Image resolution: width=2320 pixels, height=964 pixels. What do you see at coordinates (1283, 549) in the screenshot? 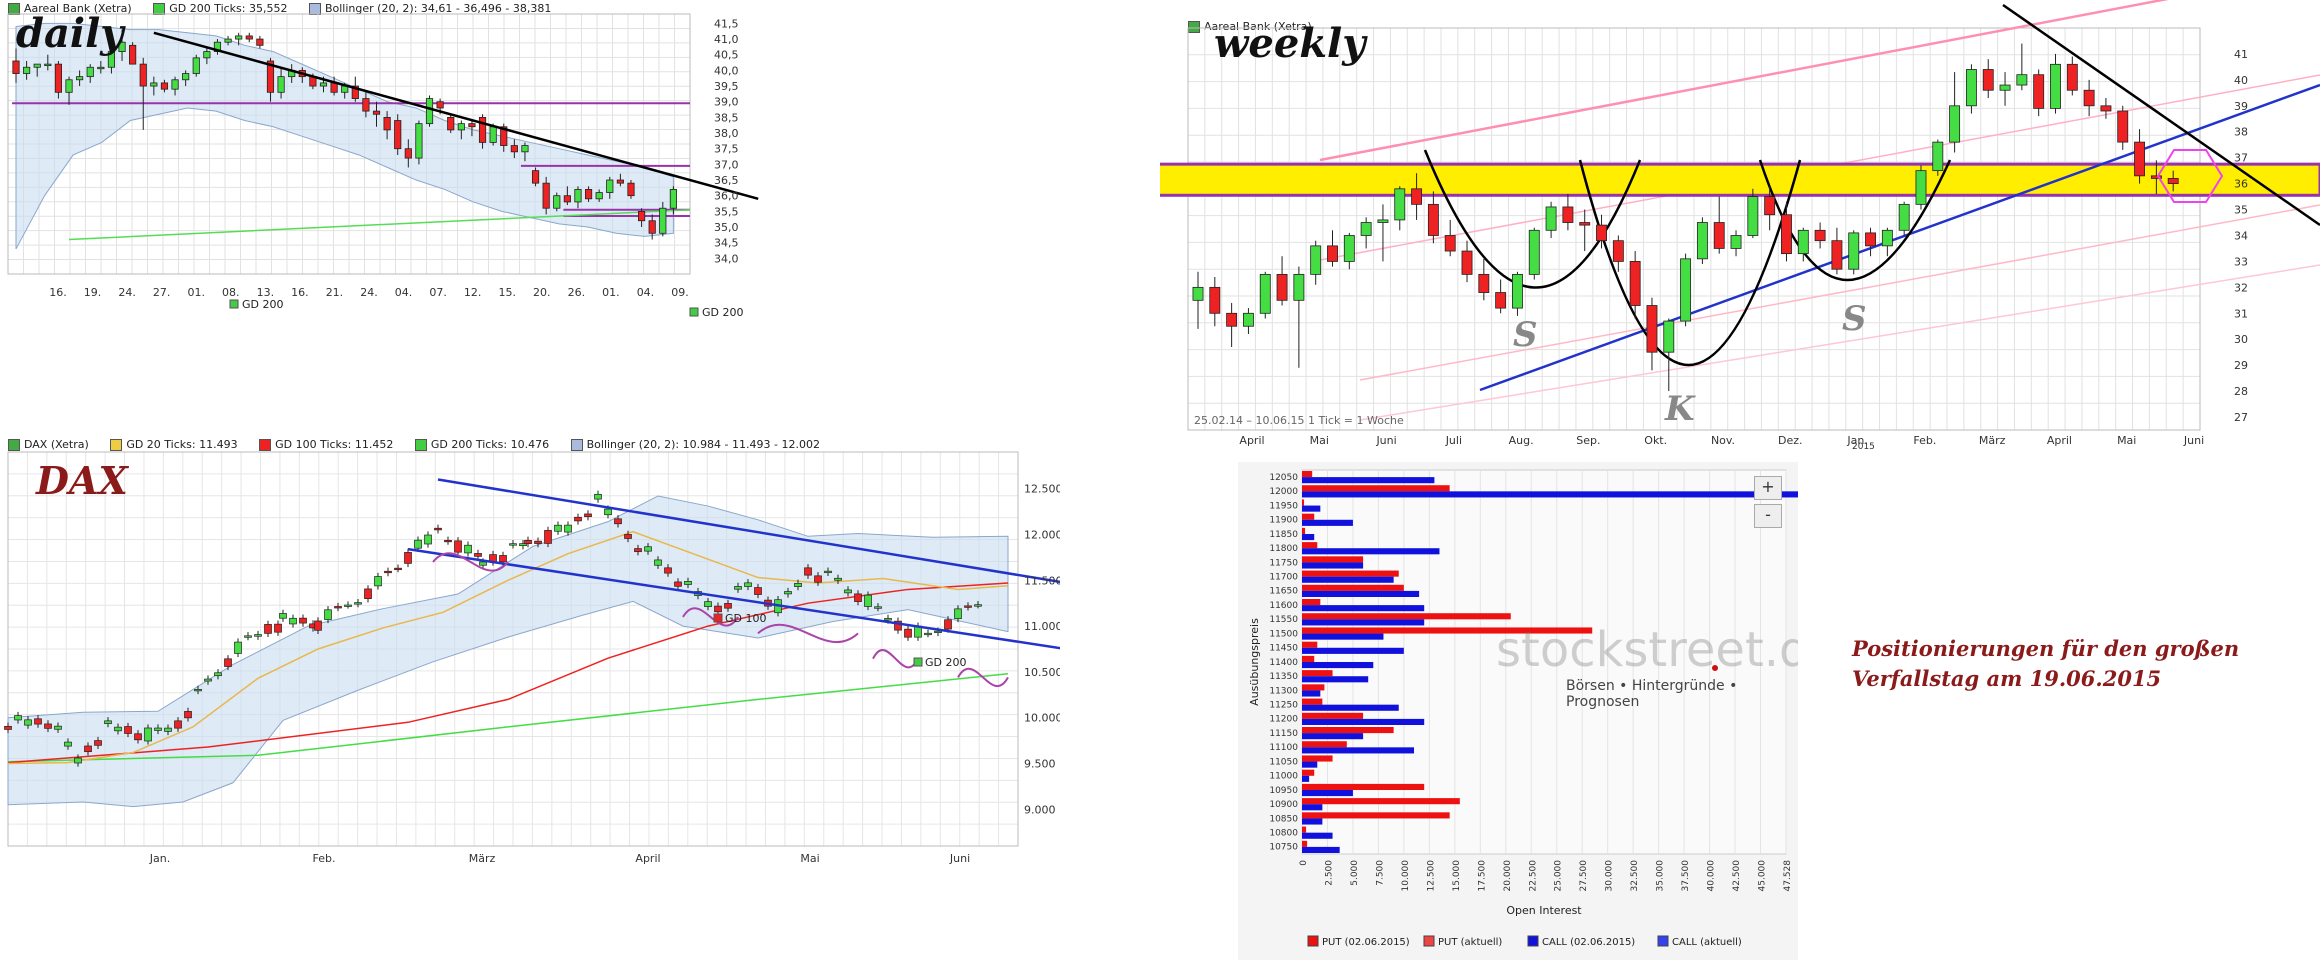
I see `y-tick-label: 11800` at bounding box center [1283, 549].